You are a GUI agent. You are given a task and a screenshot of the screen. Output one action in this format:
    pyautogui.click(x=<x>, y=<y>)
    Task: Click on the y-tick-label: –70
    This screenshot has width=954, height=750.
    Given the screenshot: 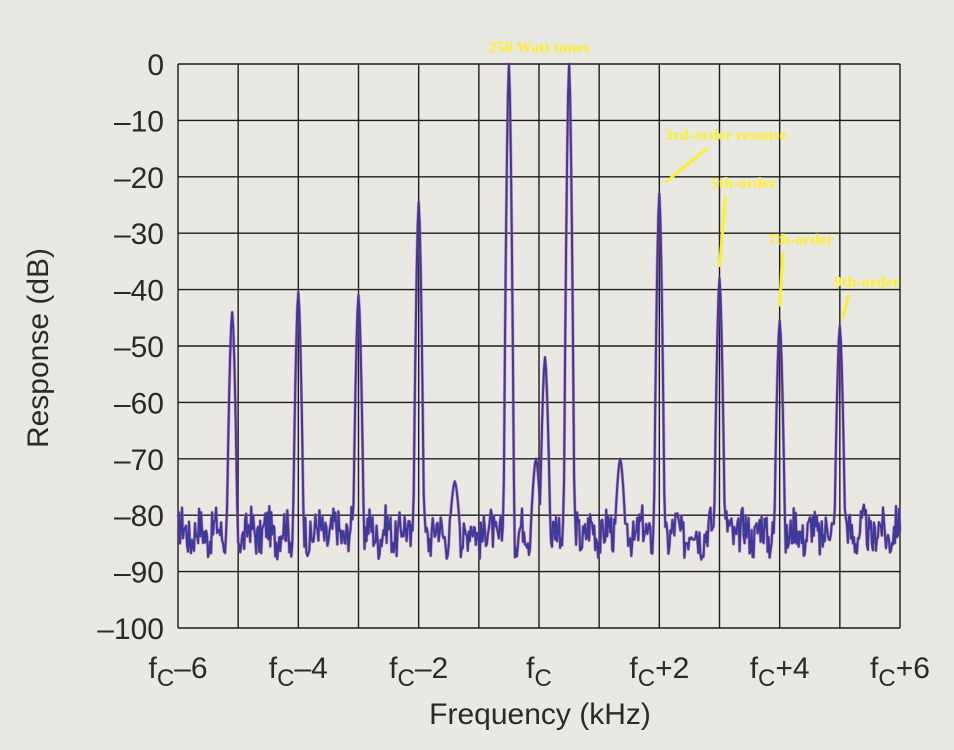 What is the action you would take?
    pyautogui.click(x=139, y=460)
    